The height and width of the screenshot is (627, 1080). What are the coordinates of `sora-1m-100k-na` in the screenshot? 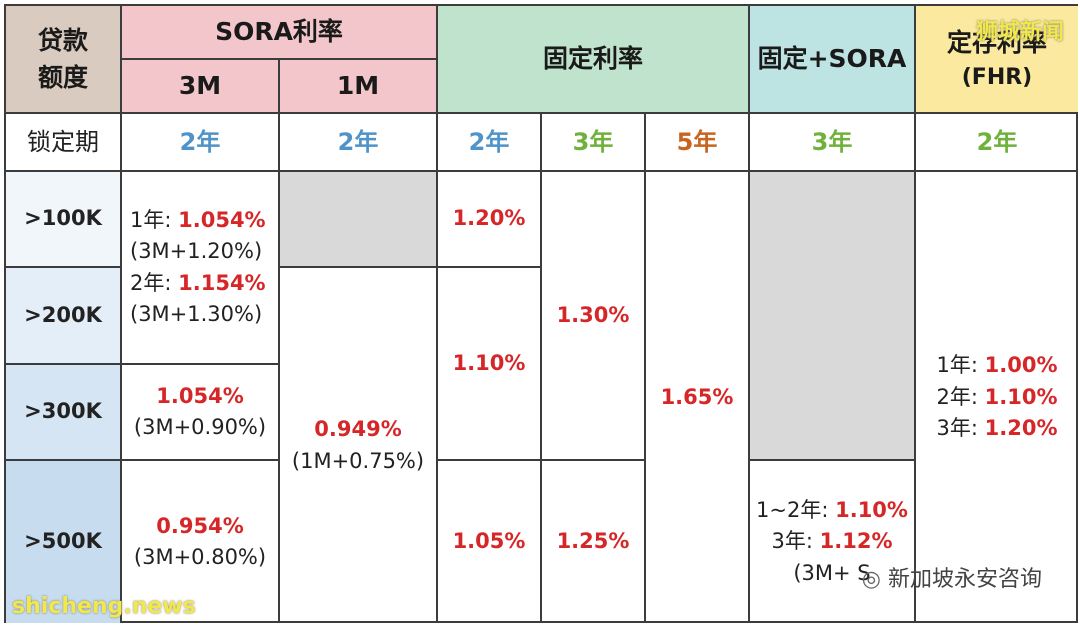 It's located at (359, 220).